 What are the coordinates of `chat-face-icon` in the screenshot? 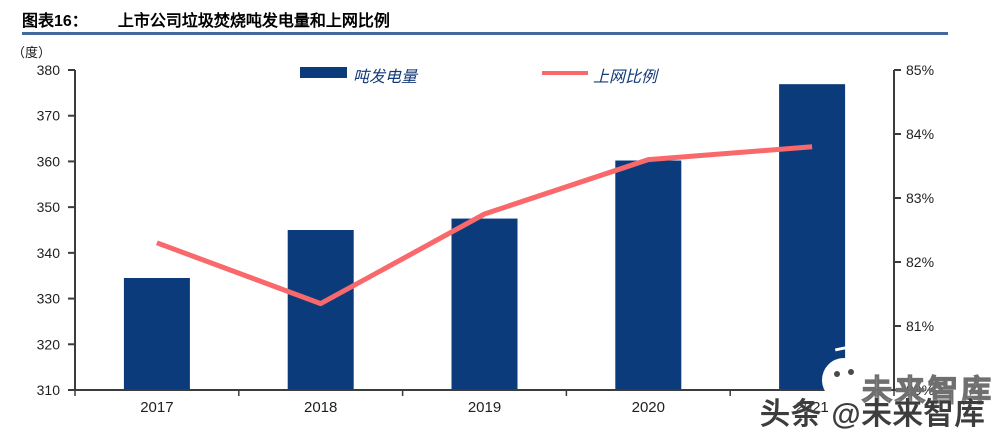 It's located at (843, 380).